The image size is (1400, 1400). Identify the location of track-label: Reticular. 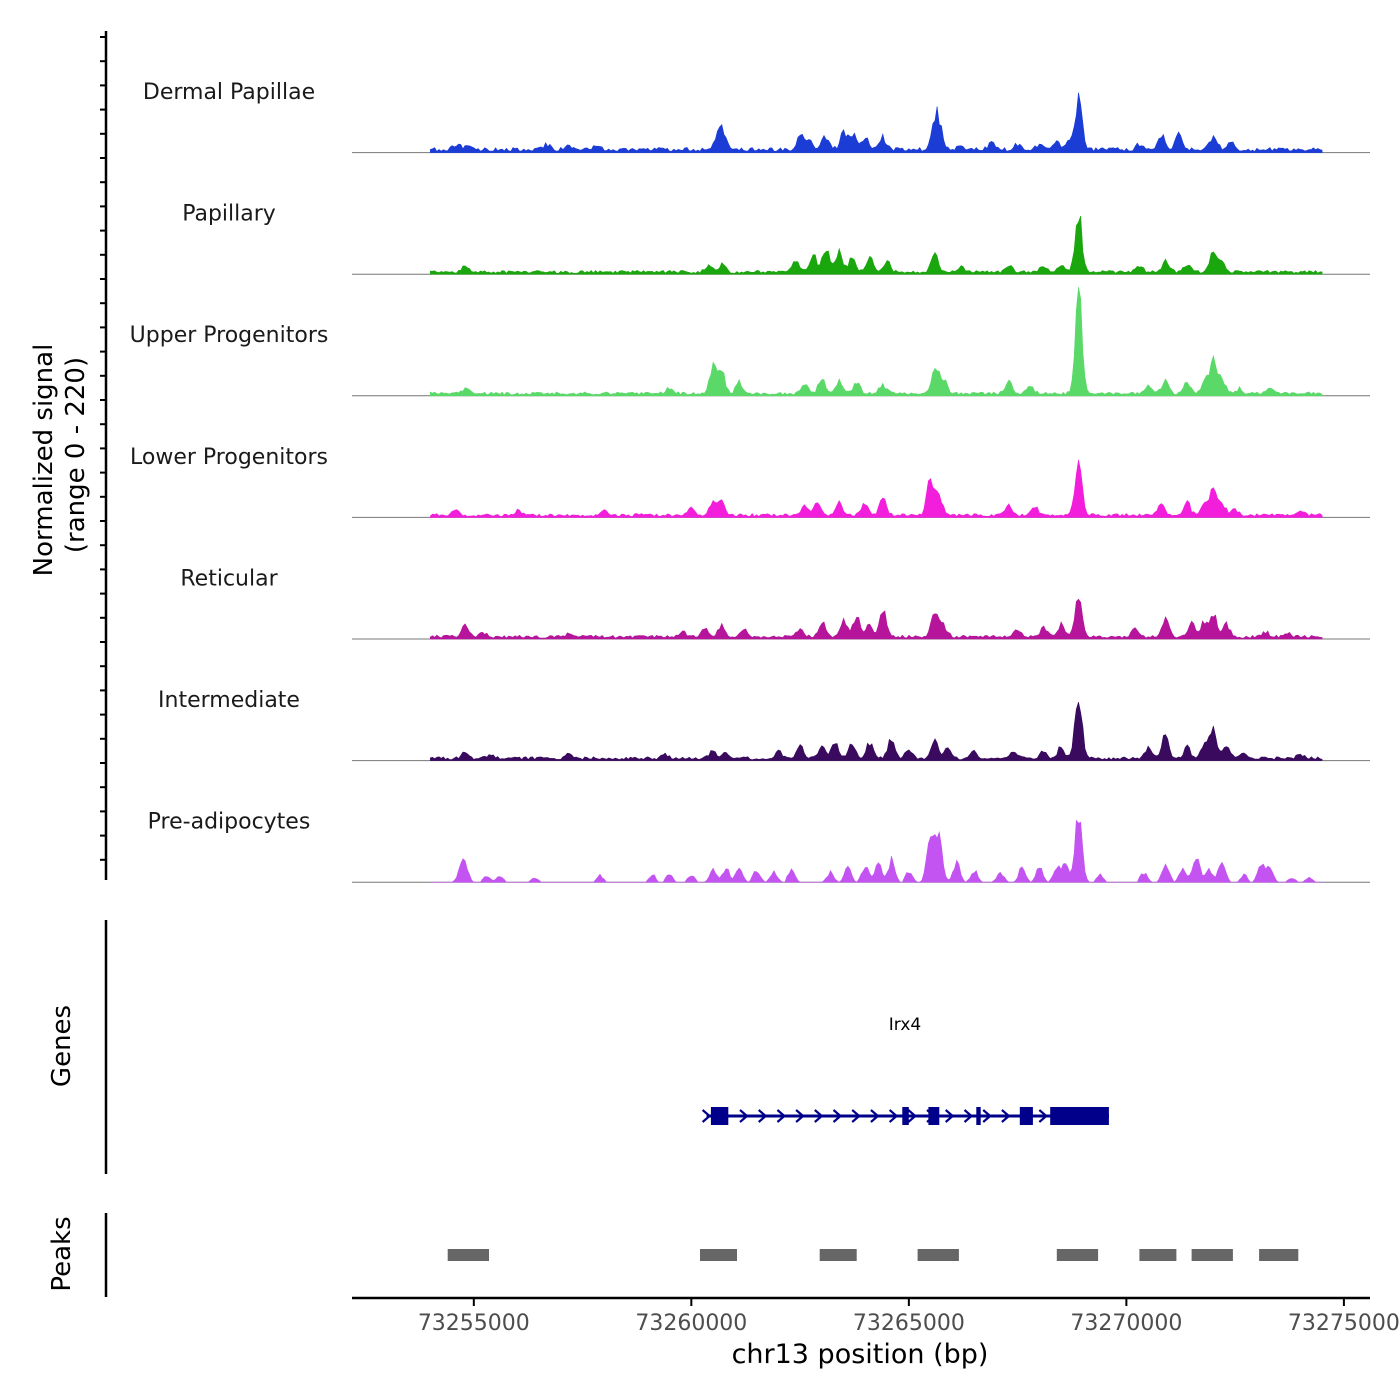
(229, 578).